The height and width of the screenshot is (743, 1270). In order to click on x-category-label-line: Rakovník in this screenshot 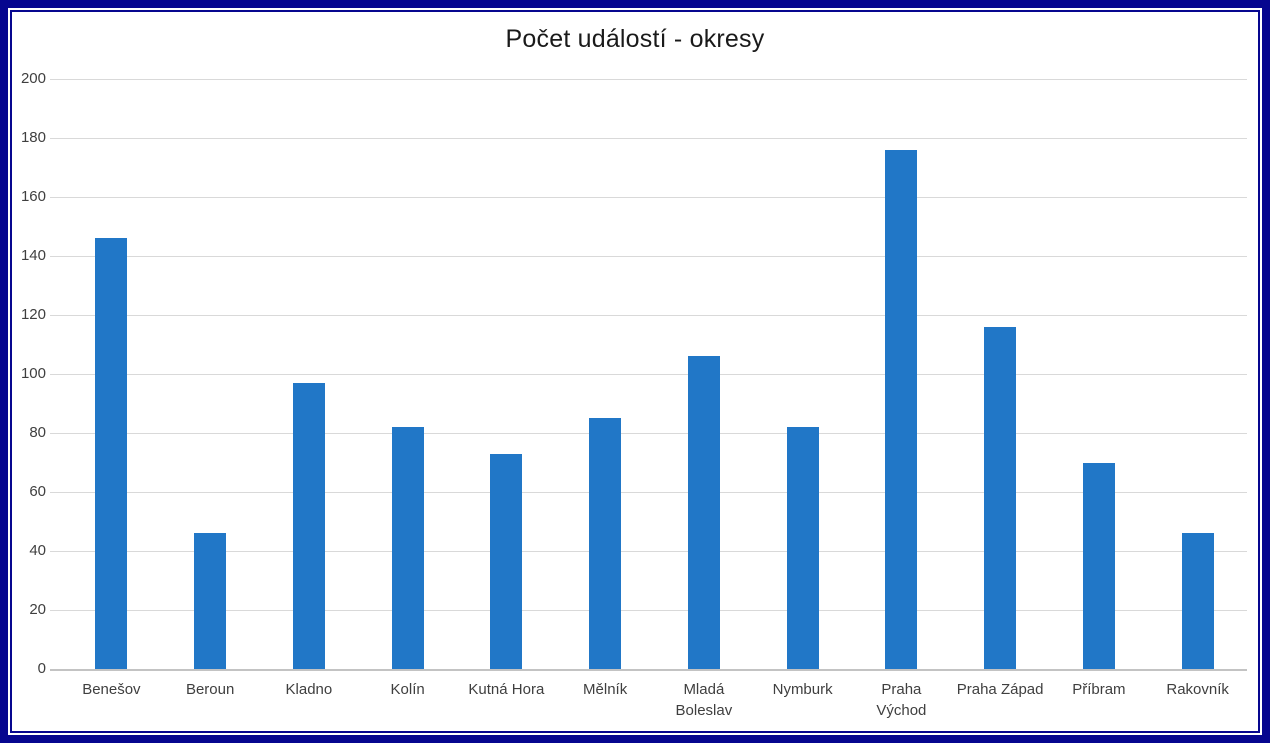, I will do `click(1197, 689)`.